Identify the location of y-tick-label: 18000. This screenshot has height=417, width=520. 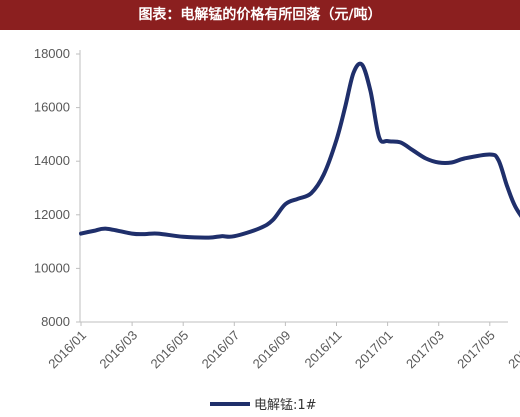
(52, 53).